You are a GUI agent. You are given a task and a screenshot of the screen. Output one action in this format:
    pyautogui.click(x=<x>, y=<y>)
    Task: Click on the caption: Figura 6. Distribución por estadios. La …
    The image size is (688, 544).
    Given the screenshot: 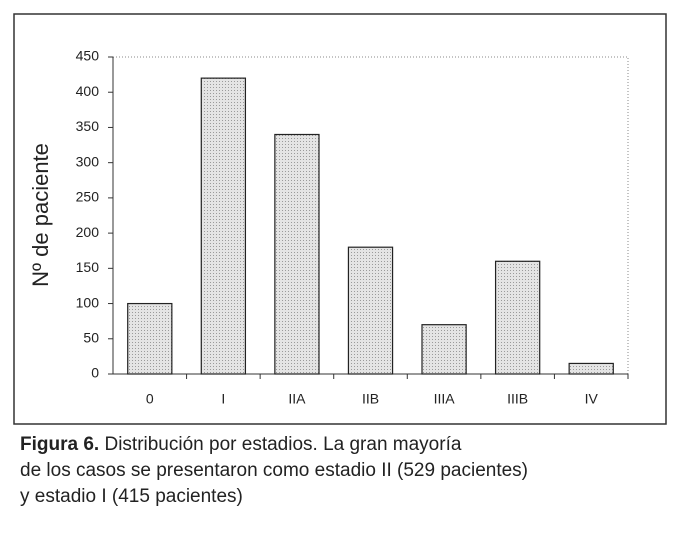 What is the action you would take?
    pyautogui.click(x=274, y=471)
    